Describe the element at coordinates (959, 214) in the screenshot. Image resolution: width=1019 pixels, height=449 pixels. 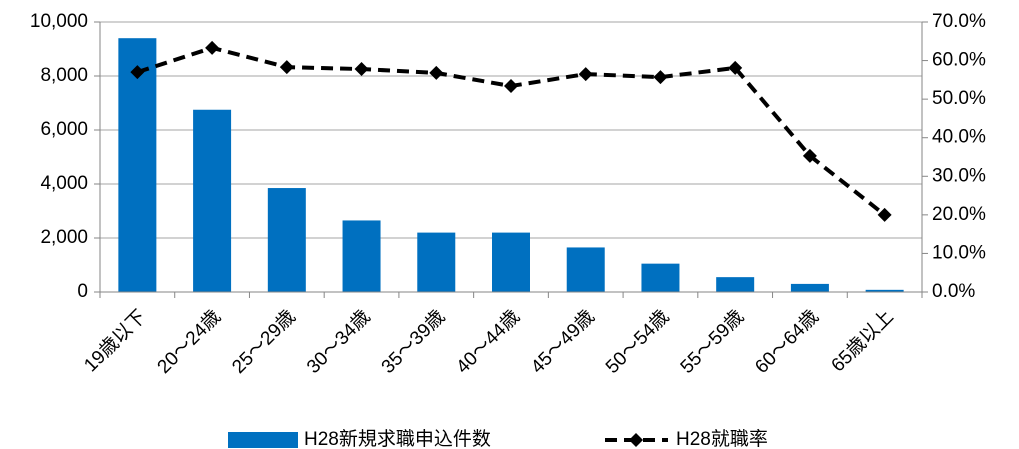
I see `y2-tick-label: 20.0%` at that location.